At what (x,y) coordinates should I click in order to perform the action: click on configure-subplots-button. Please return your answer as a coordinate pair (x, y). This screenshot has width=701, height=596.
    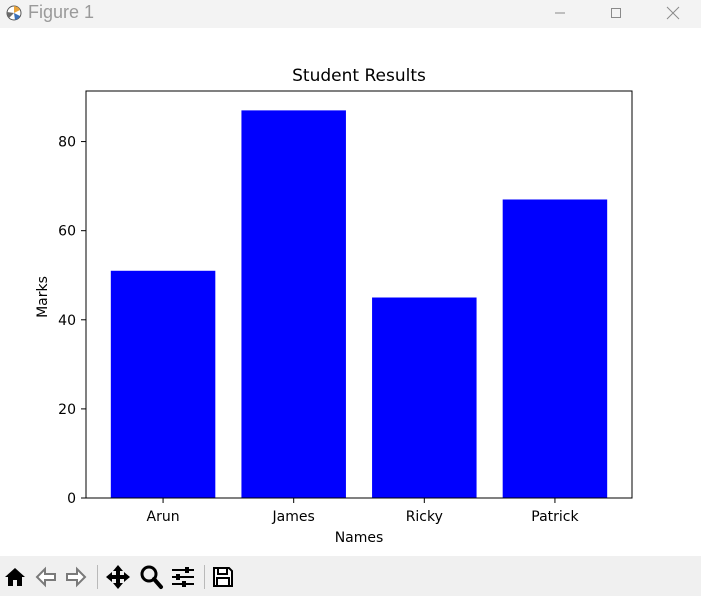
    Looking at the image, I should click on (183, 577).